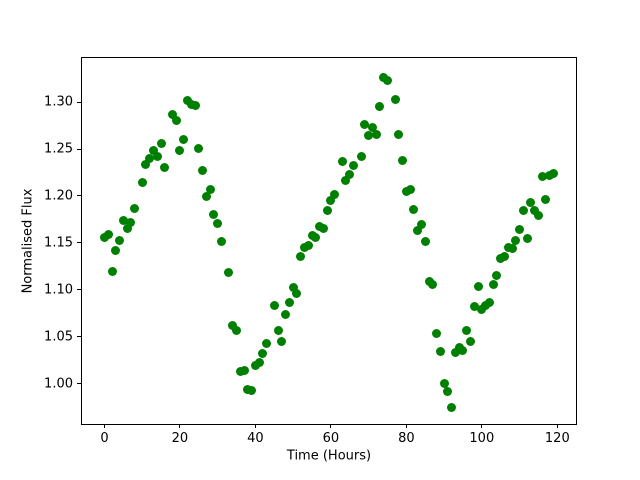 The width and height of the screenshot is (640, 480). What do you see at coordinates (28, 241) in the screenshot?
I see `y-axis-label: Normalised Flux` at bounding box center [28, 241].